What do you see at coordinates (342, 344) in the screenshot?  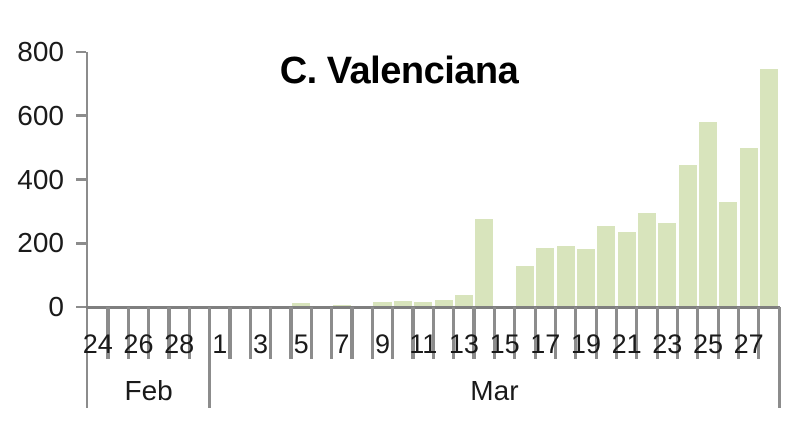 I see `x-axis-tick-label: 7` at bounding box center [342, 344].